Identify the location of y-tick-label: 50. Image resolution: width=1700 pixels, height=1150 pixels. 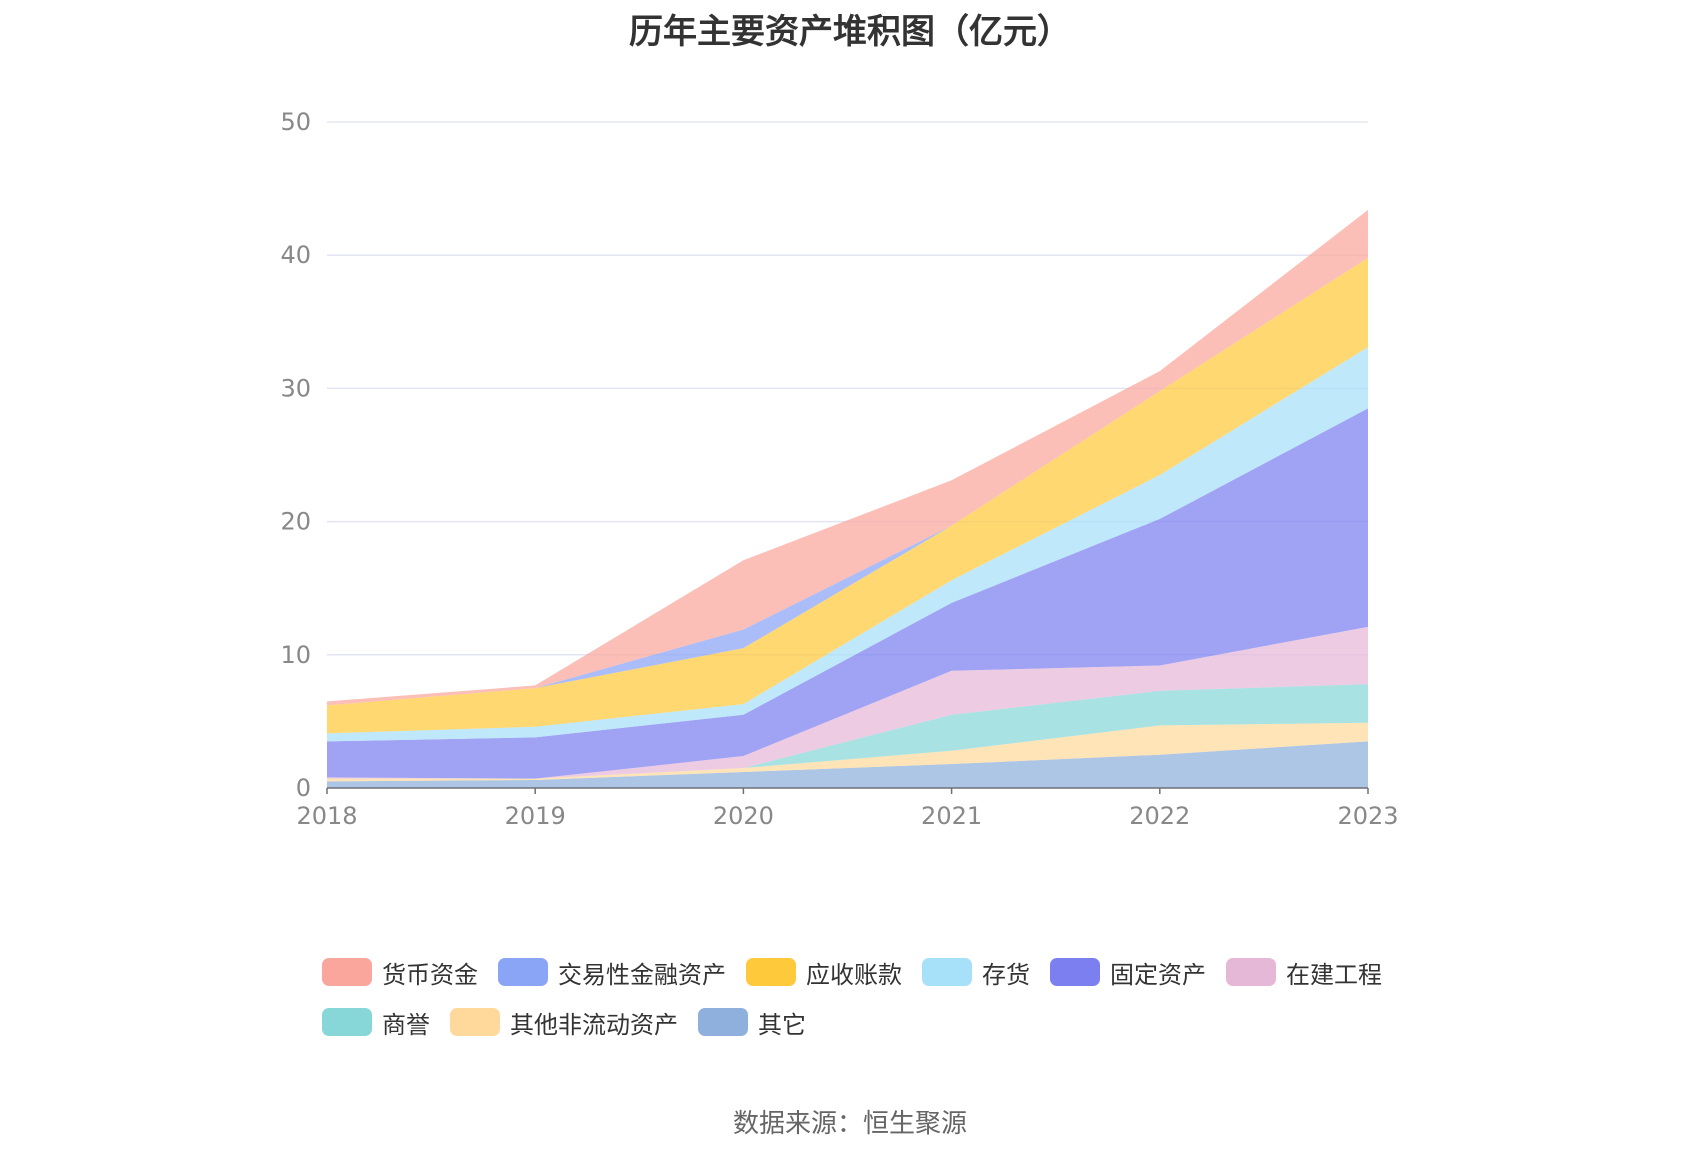
(295, 122).